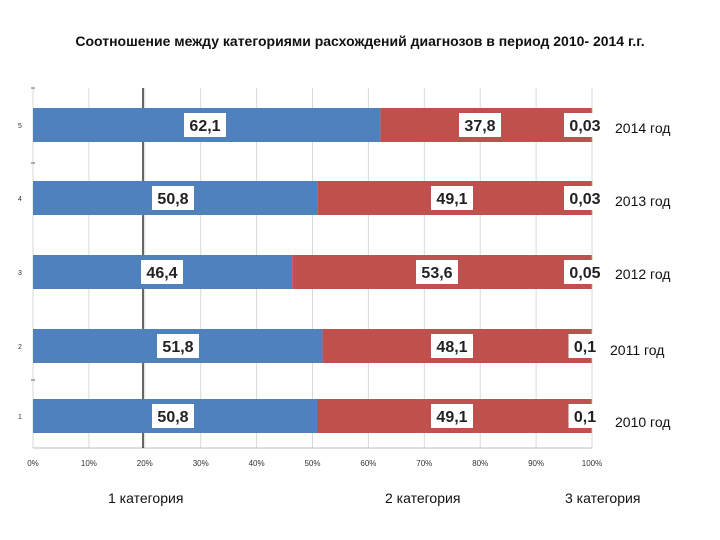  I want to click on data-label: 37,8, so click(479, 126).